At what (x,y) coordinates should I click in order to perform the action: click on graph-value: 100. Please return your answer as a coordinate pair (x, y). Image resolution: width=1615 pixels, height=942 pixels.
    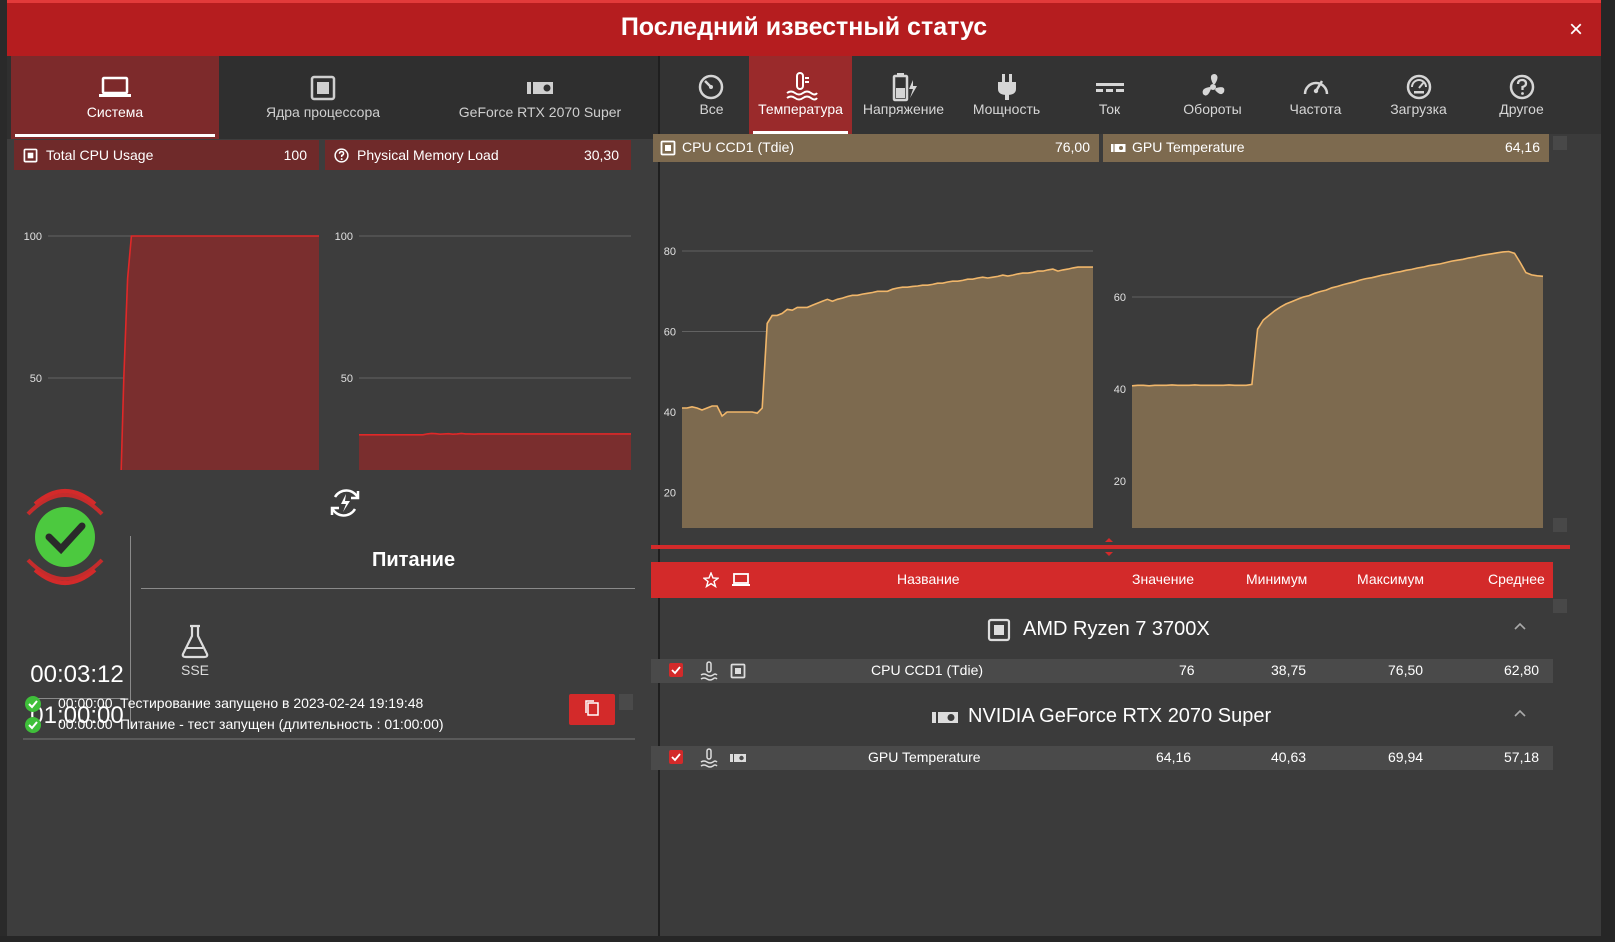
    Looking at the image, I should click on (295, 155).